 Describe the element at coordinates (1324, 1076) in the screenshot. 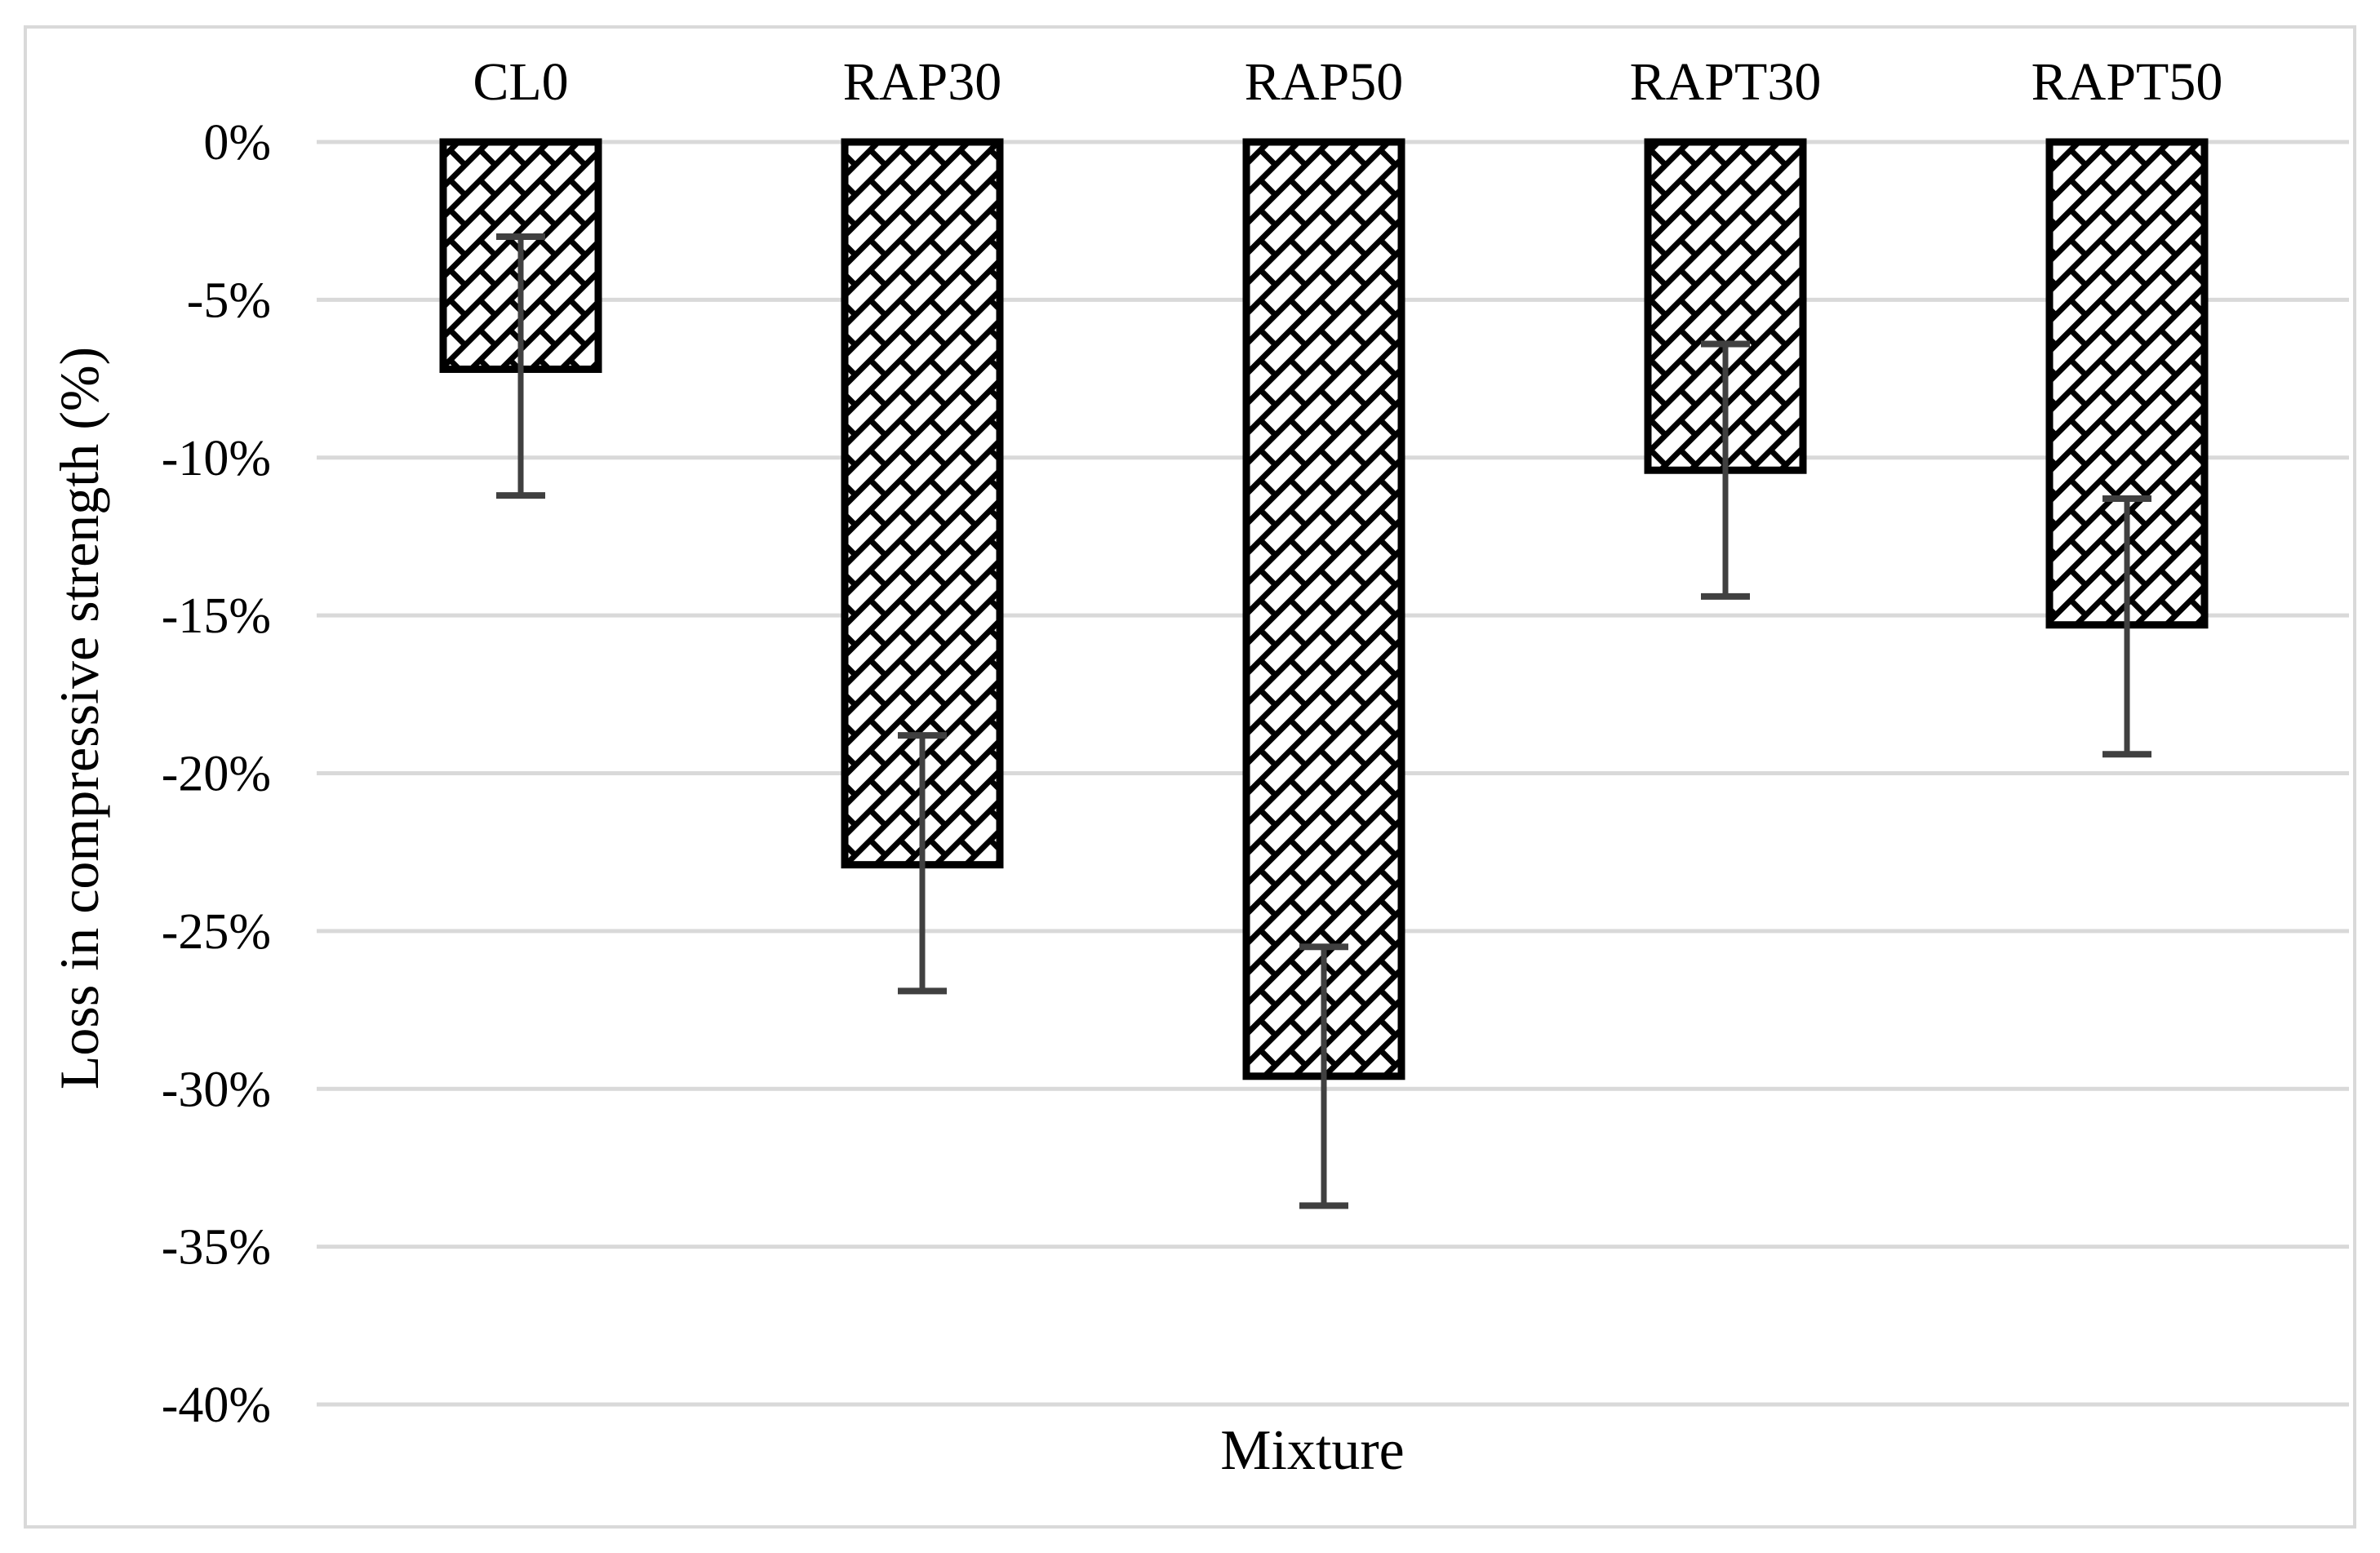

I see `error-bar-RAP50` at that location.